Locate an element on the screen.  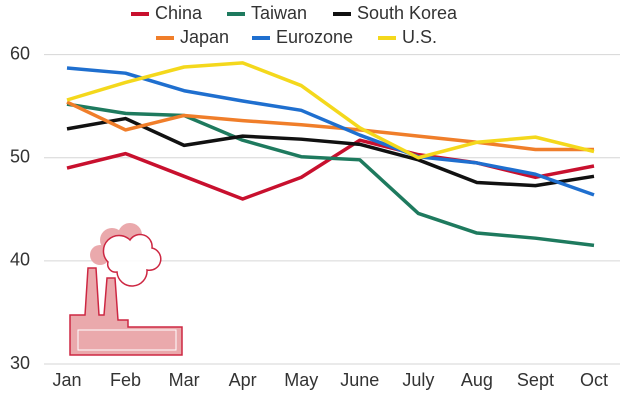
y-tick-label: 30 is located at coordinates (20, 363).